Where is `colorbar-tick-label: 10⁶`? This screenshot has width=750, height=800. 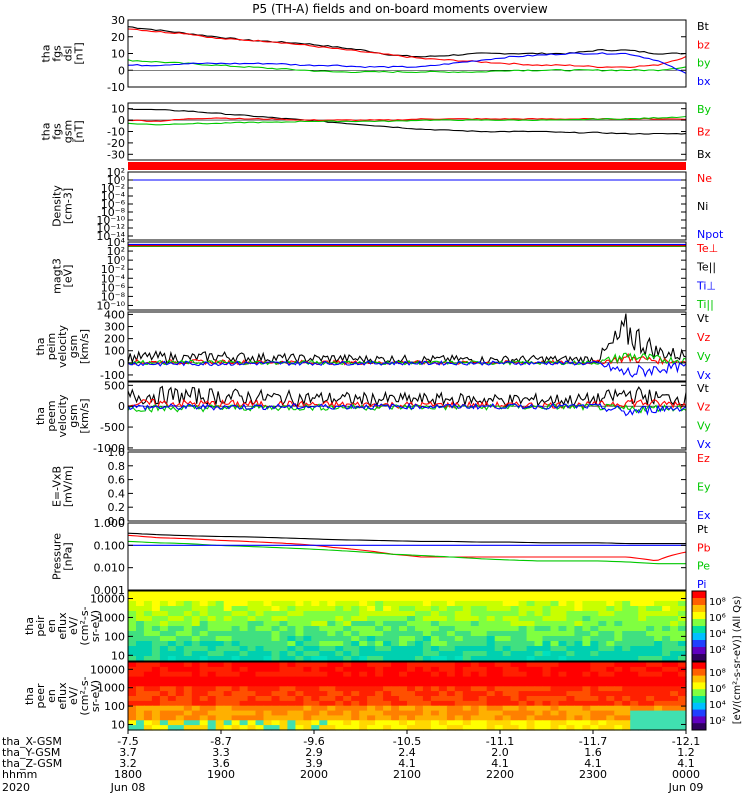
colorbar-tick-label: 10⁶ is located at coordinates (717, 689).